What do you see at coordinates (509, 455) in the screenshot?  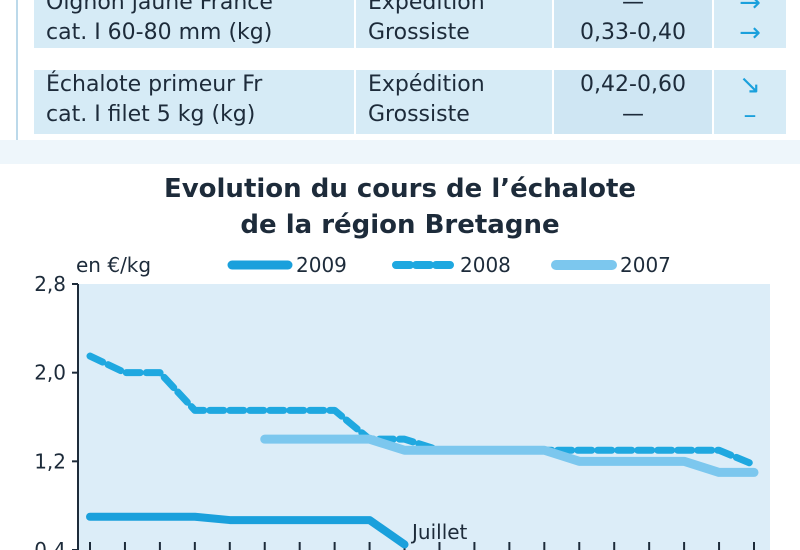 I see `series-line-2007` at bounding box center [509, 455].